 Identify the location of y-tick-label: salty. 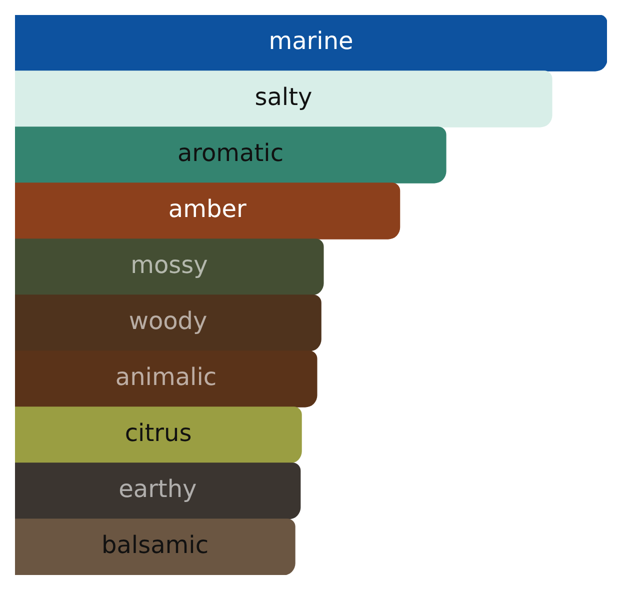
(283, 97).